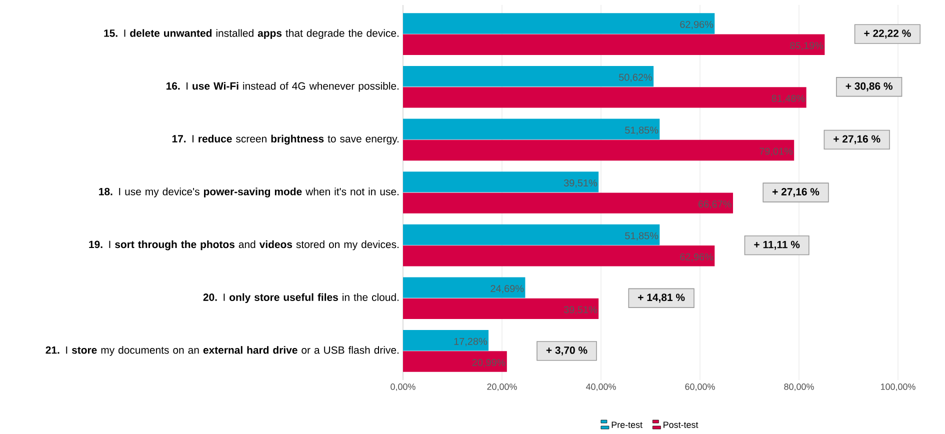  I want to click on x-tick-label: 60,00%, so click(700, 387).